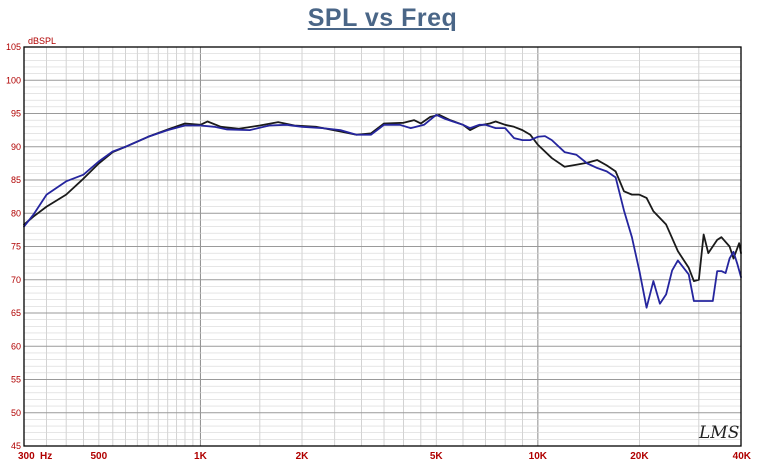 The width and height of the screenshot is (765, 471). I want to click on x-tick-label: 5K, so click(437, 456).